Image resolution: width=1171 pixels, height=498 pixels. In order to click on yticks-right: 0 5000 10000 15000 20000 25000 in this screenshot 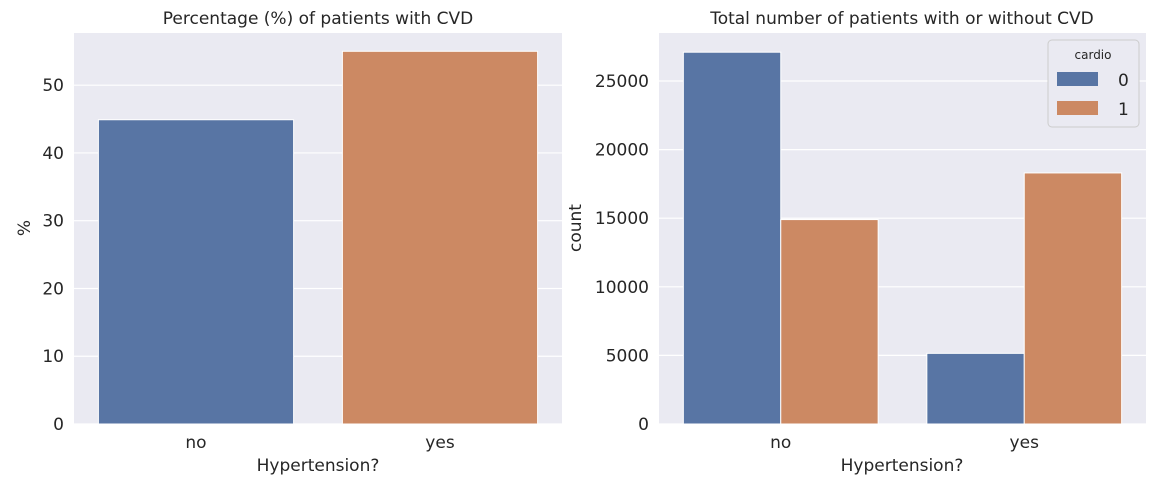, I will do `click(622, 253)`.